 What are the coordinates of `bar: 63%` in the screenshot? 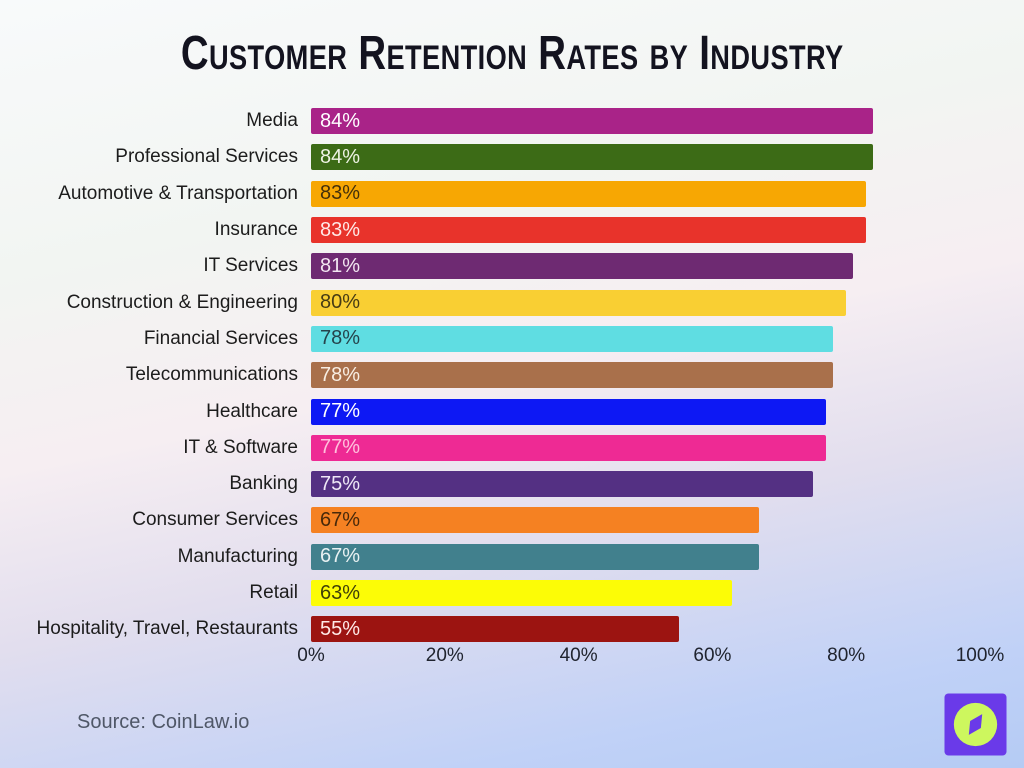 It's located at (522, 593).